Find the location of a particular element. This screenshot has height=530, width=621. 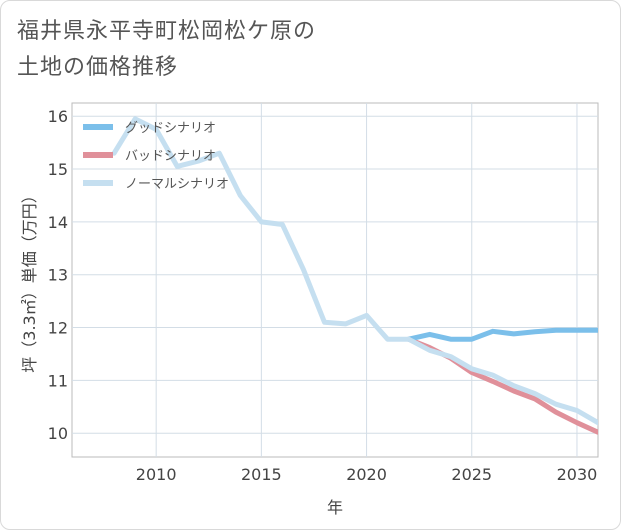

title-line-1: 福井県永平寺町松岡松ケ原の is located at coordinates (167, 31).